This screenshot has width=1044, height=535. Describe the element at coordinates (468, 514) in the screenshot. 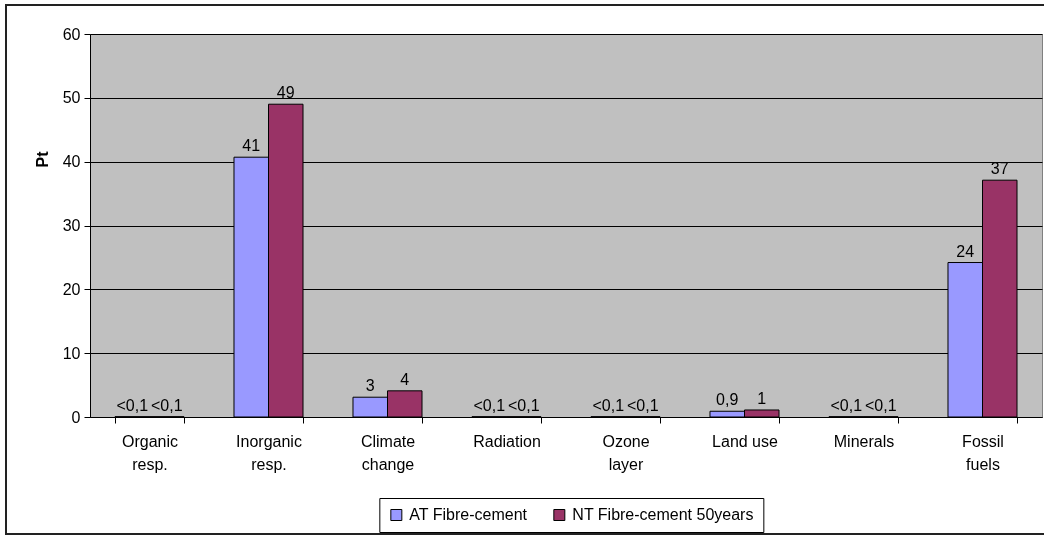

I see `legend-label: AT Fibre-cement` at that location.